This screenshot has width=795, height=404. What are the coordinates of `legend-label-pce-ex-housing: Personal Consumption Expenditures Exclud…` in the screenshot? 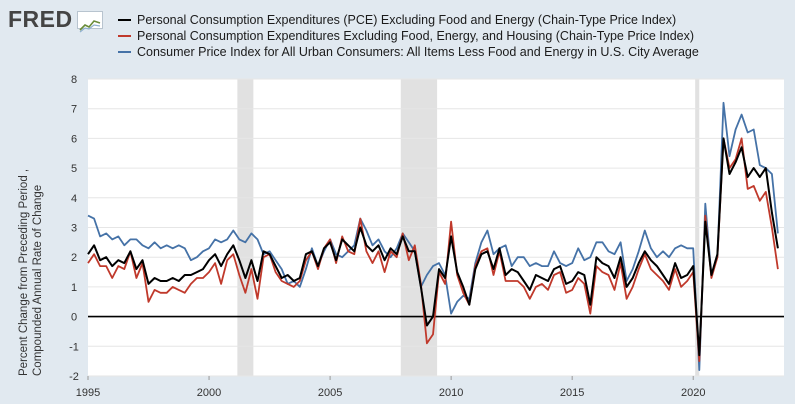 It's located at (416, 36).